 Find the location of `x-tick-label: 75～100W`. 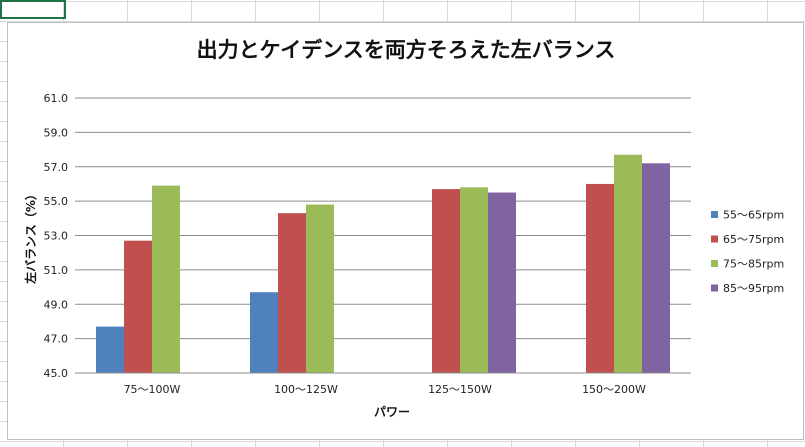

x-tick-label: 75～100W is located at coordinates (152, 389).